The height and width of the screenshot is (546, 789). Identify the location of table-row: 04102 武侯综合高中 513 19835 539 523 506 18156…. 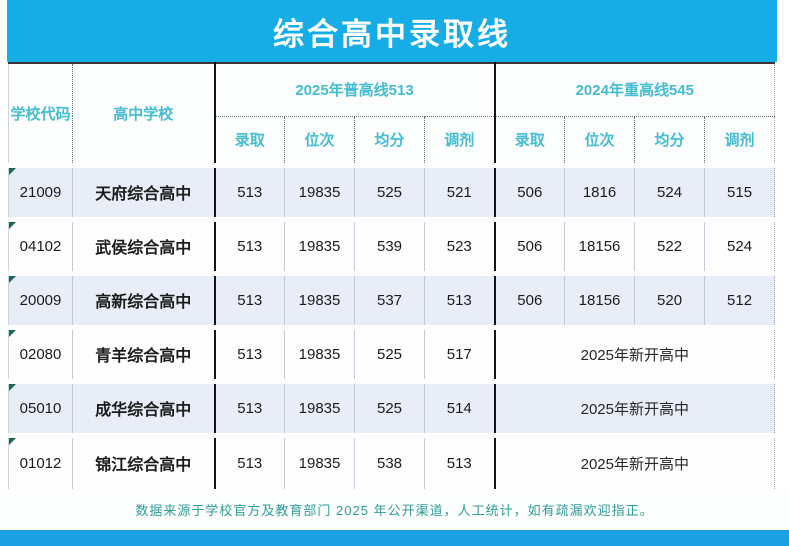
(391, 244).